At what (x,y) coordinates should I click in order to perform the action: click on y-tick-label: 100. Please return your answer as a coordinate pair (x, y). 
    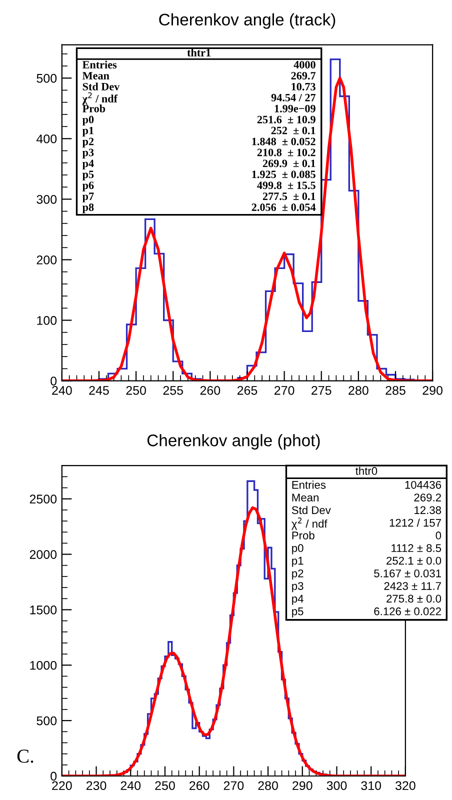
    Looking at the image, I should click on (47, 320).